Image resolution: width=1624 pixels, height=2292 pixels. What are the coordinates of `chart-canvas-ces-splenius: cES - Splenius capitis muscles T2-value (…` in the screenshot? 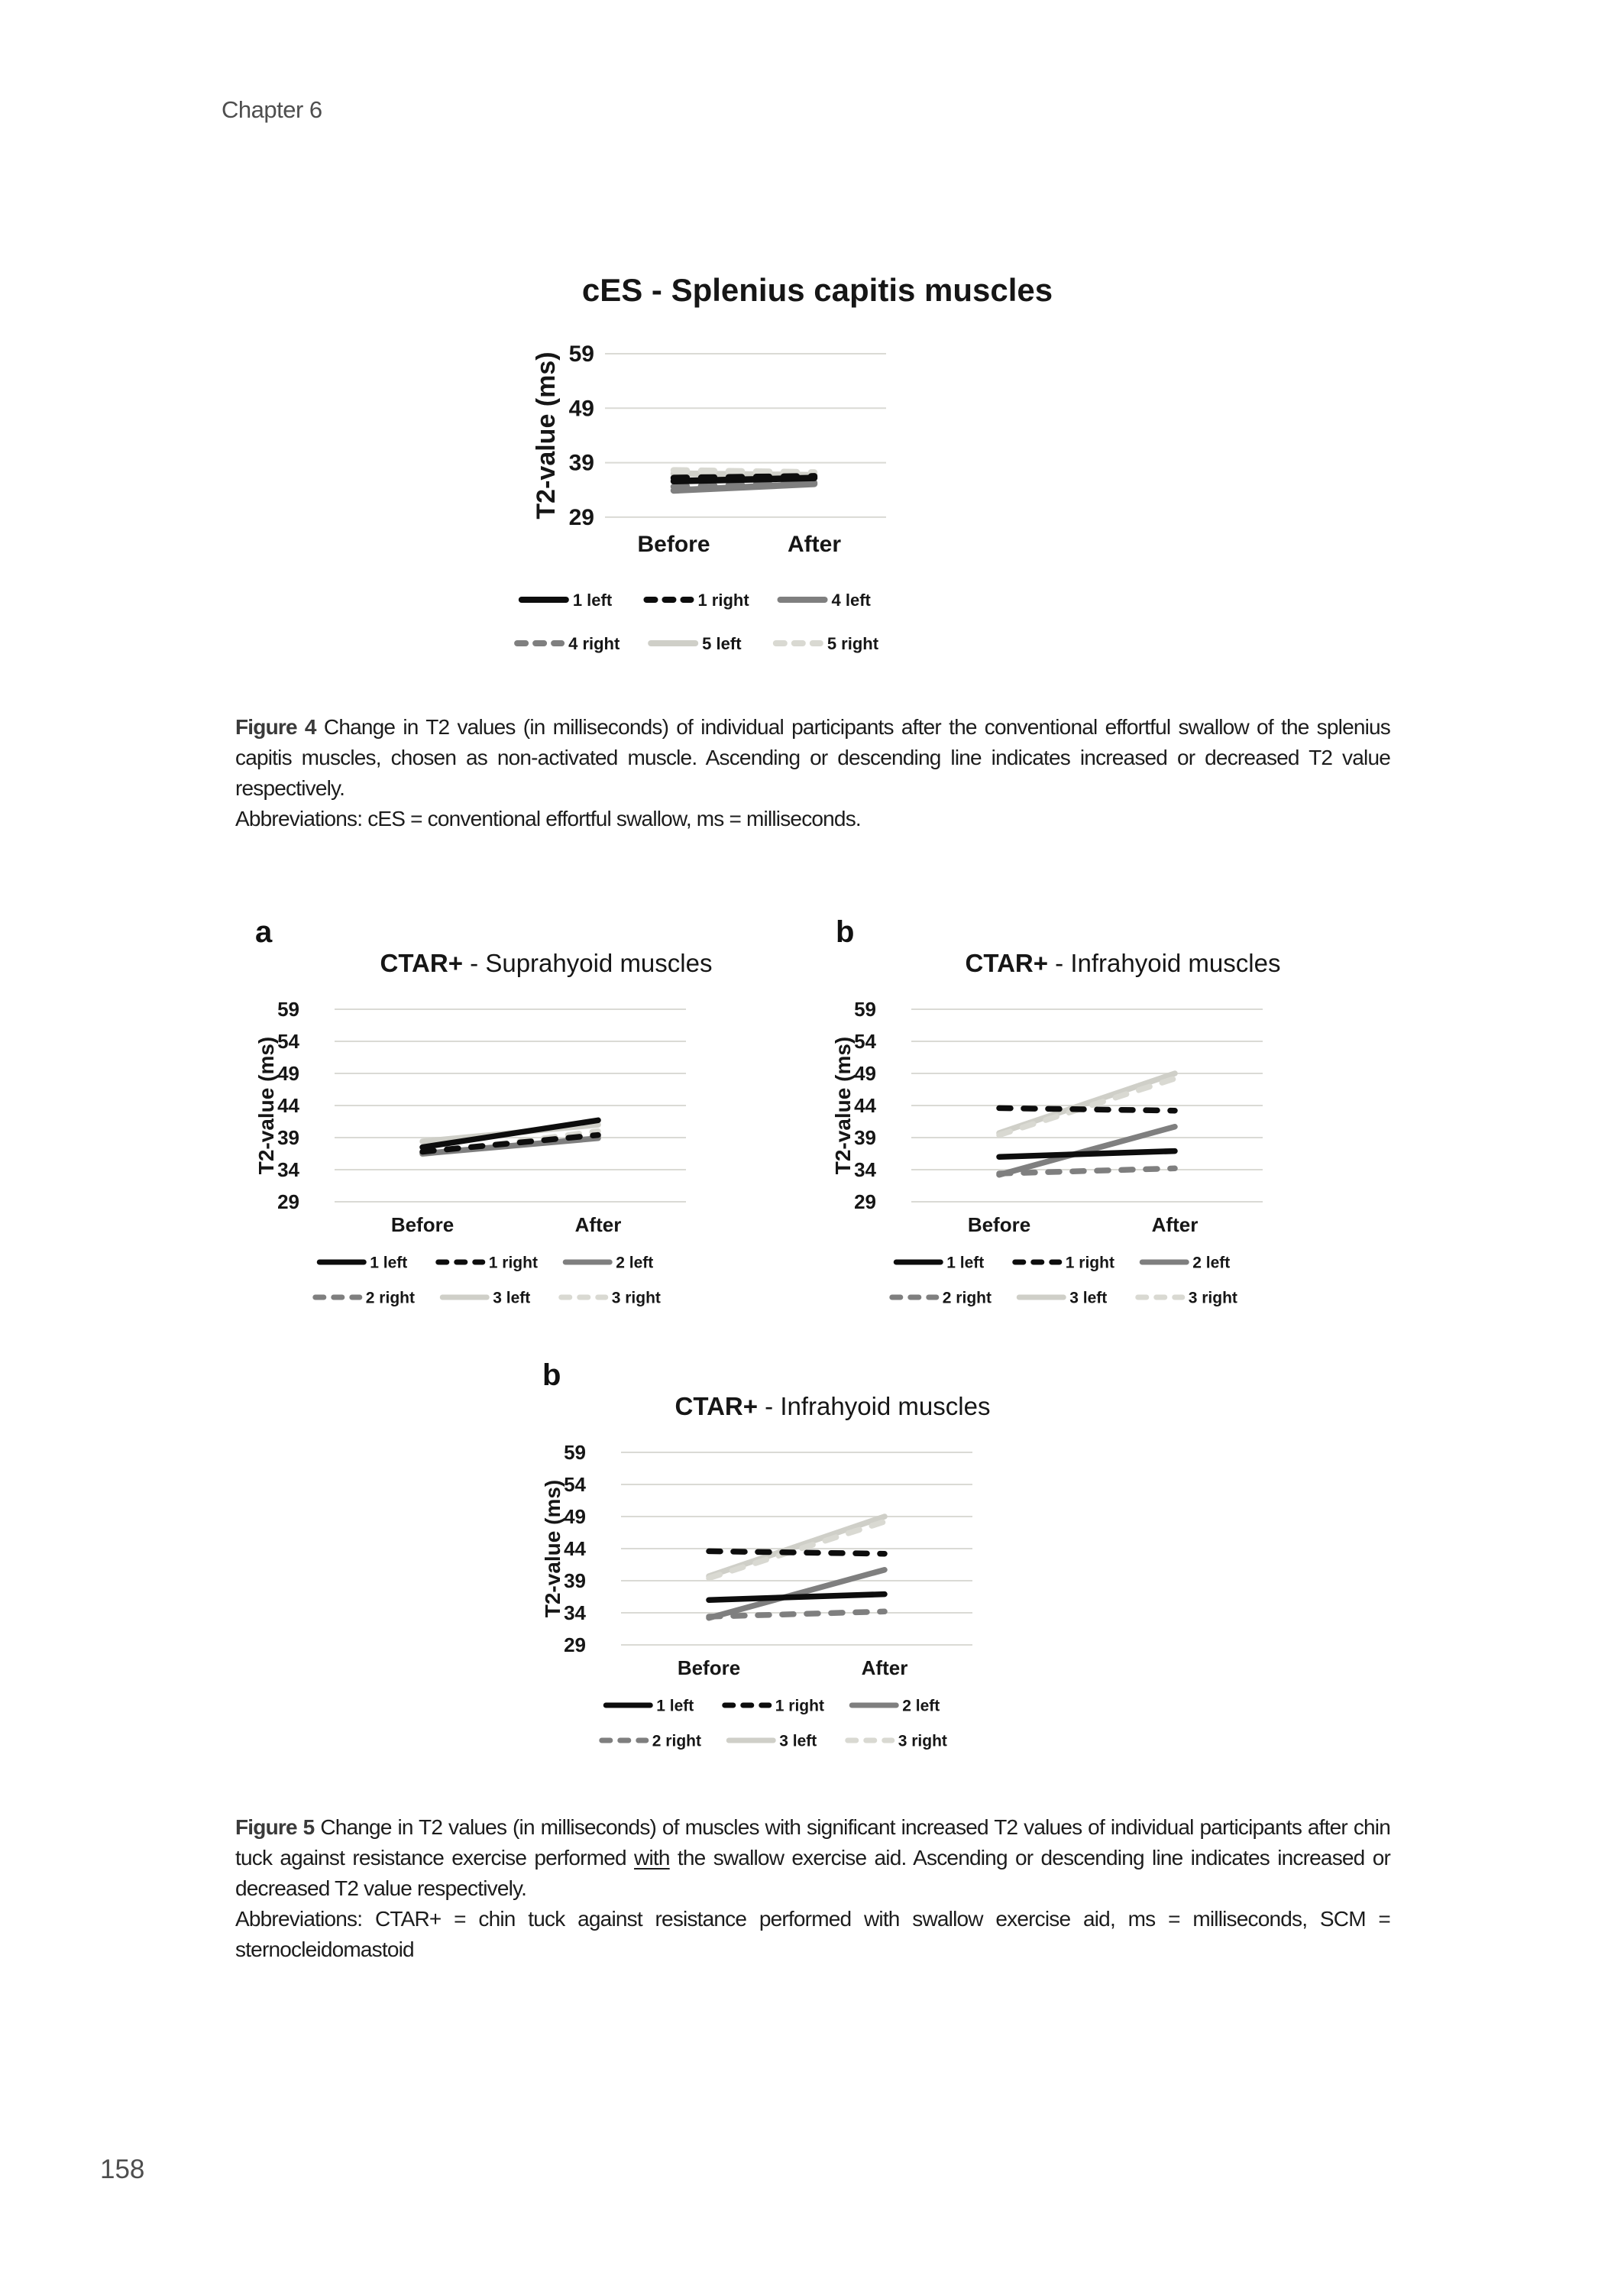 It's located at (783, 462).